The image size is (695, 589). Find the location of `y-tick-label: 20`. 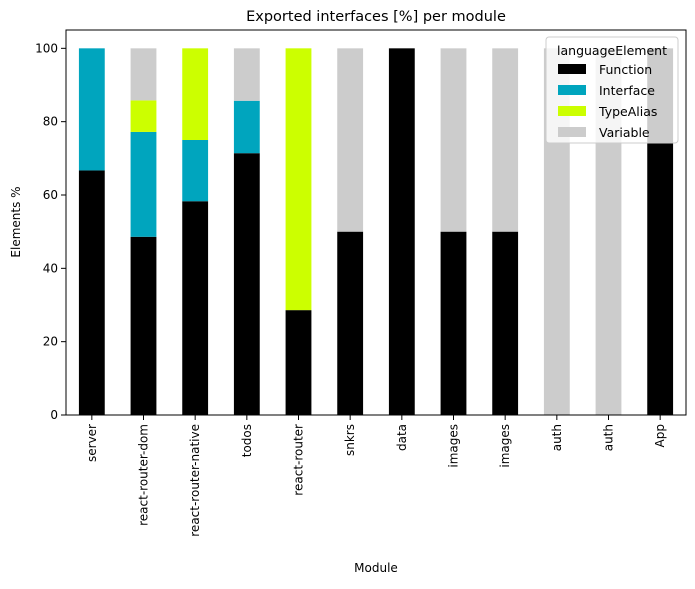

y-tick-label: 20 is located at coordinates (50, 342).